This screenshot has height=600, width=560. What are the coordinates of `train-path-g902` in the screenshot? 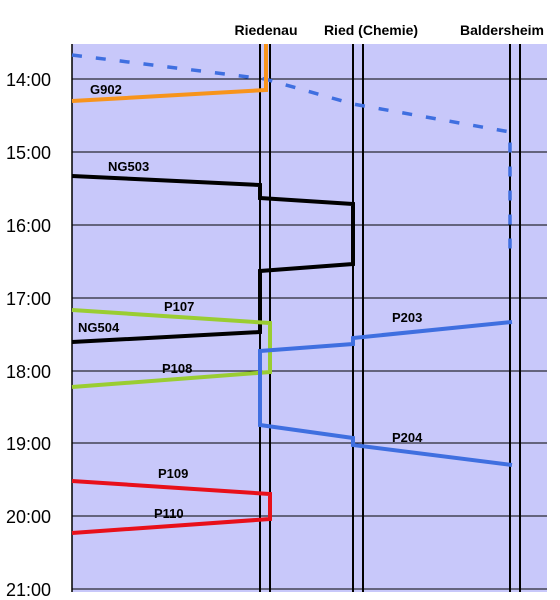 It's located at (169, 73).